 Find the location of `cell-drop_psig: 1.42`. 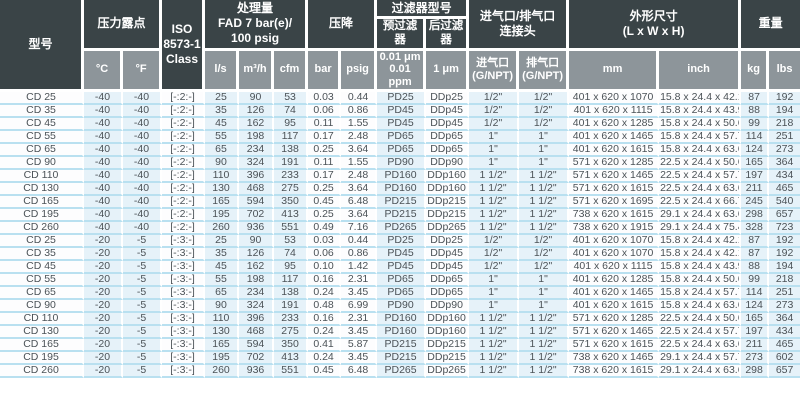

cell-drop_psig: 1.42 is located at coordinates (359, 267).